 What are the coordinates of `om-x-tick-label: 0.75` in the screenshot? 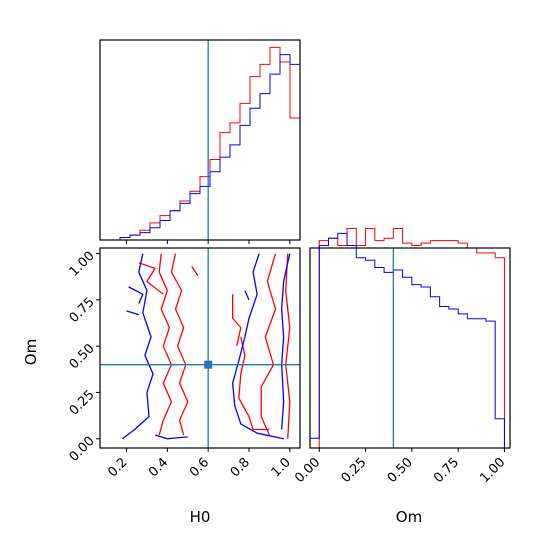 It's located at (446, 470).